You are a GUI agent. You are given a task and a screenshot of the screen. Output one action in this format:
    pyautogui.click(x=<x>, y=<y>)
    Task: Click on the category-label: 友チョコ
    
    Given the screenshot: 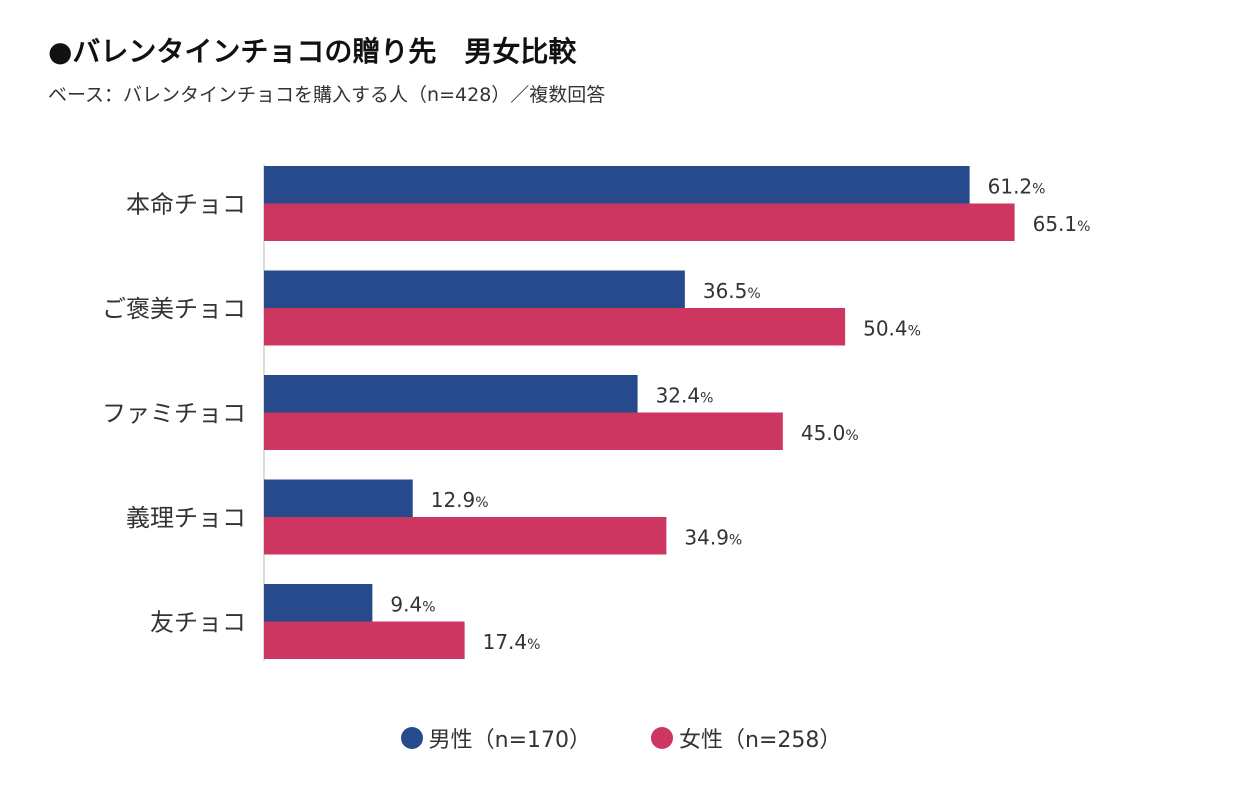 What is the action you would take?
    pyautogui.click(x=198, y=623)
    